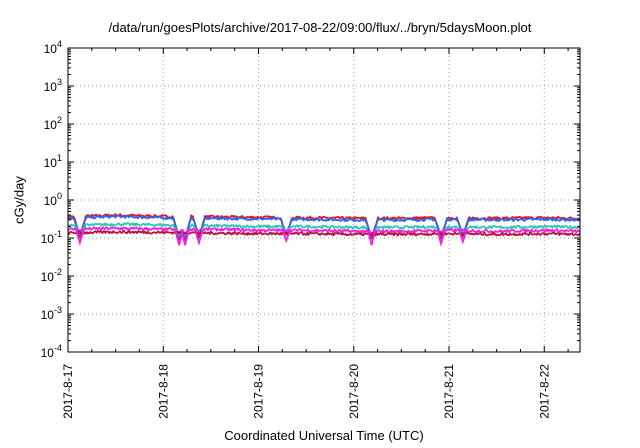 This screenshot has width=640, height=448. I want to click on y-tick-label: 10², so click(53, 123).